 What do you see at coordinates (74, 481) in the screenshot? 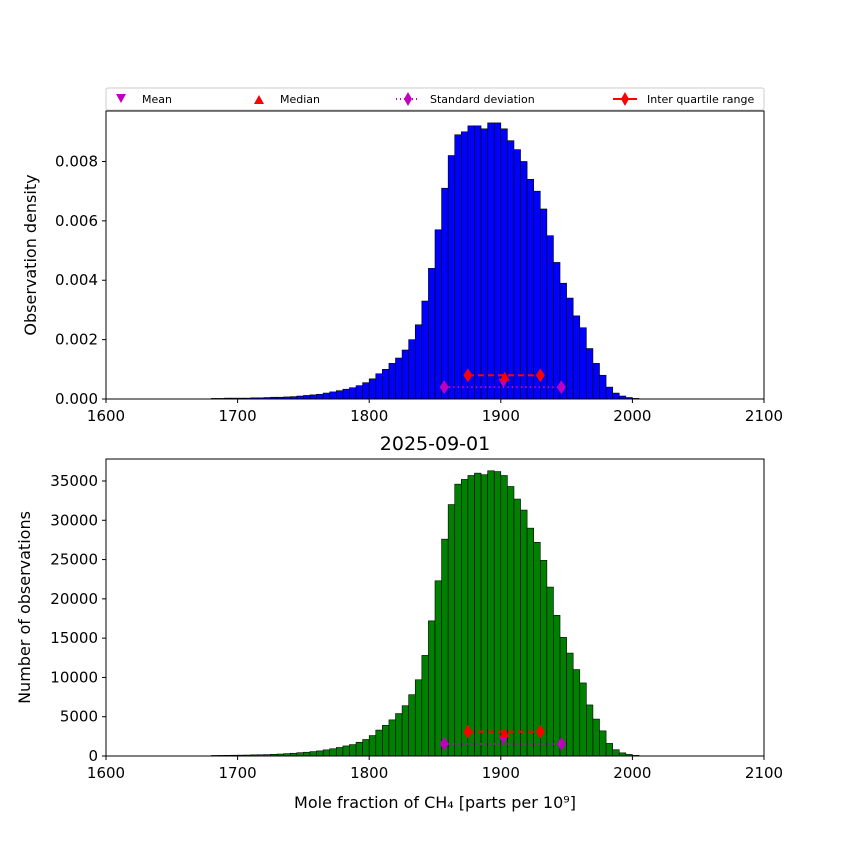
I see `bottom-y-tick-label: 35000` at bounding box center [74, 481].